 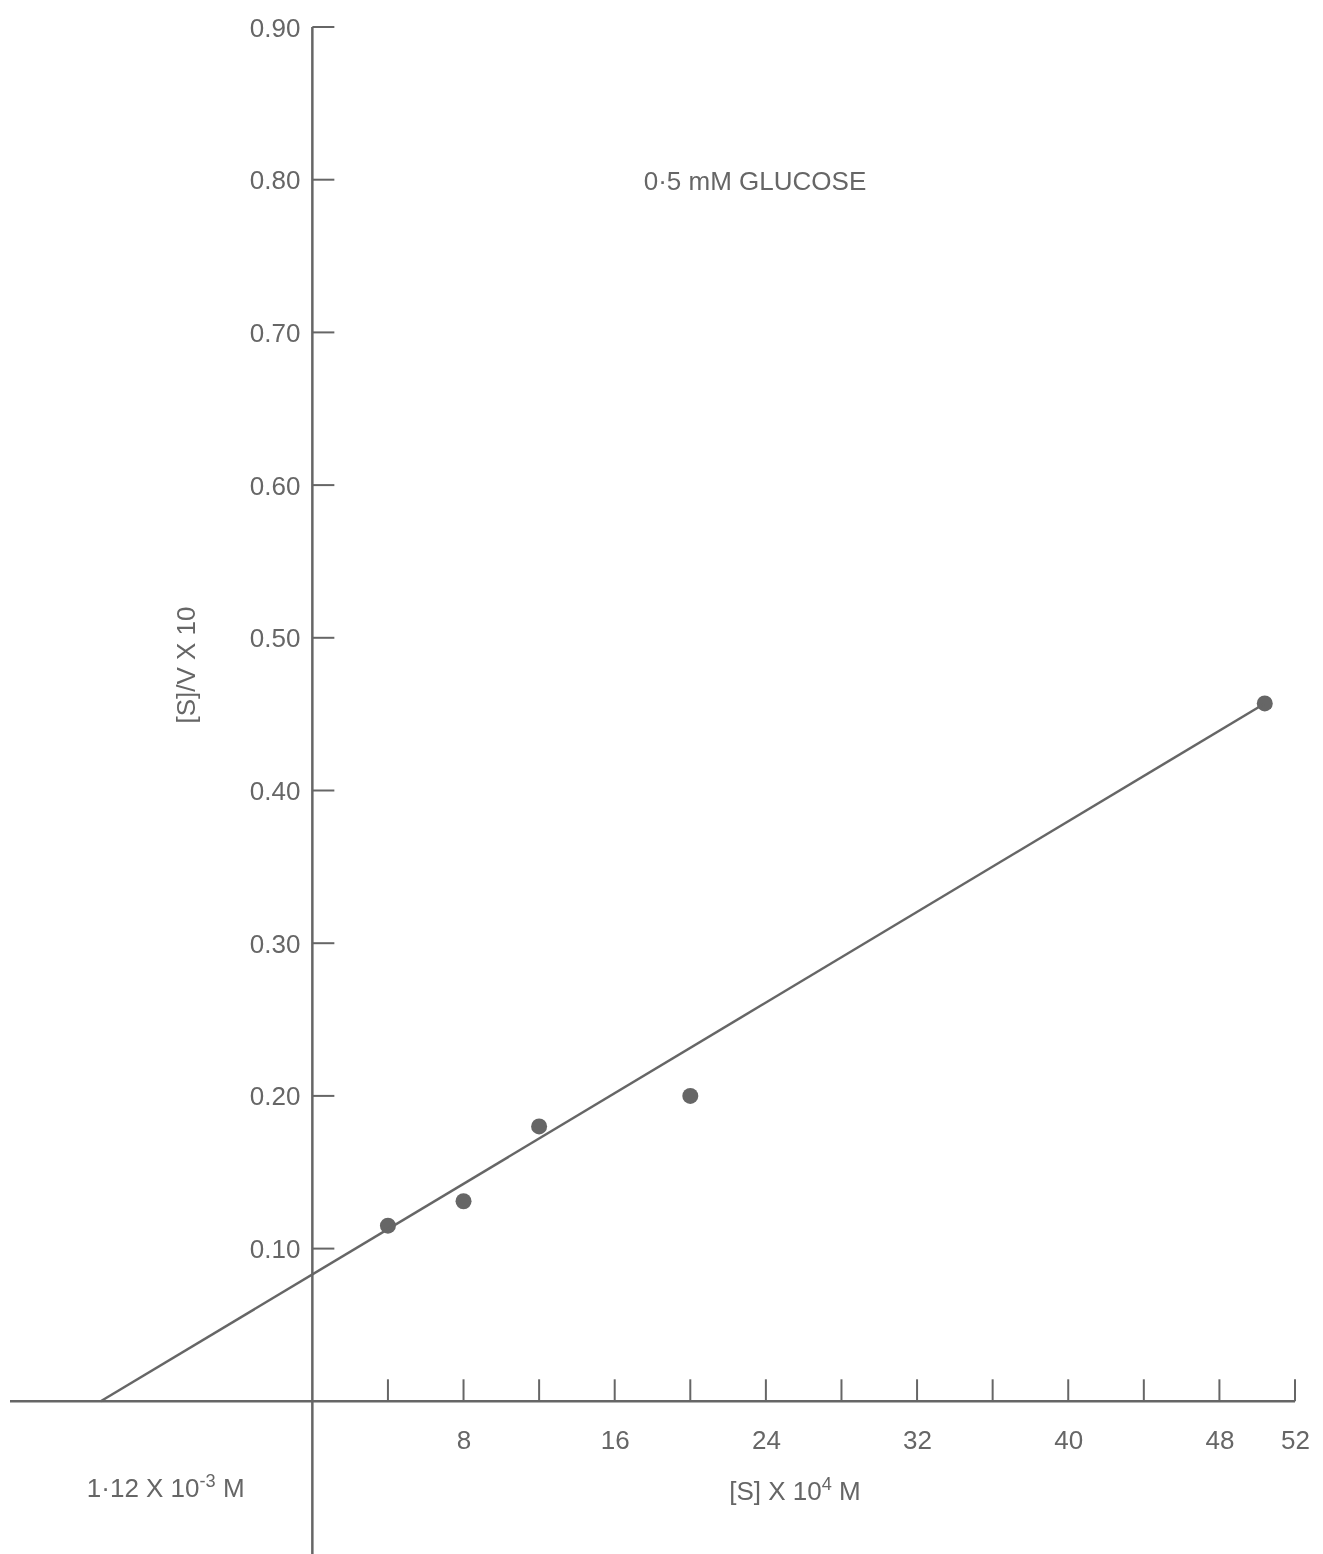 What do you see at coordinates (186, 665) in the screenshot?
I see `y-axis-title: [S]/V X 10` at bounding box center [186, 665].